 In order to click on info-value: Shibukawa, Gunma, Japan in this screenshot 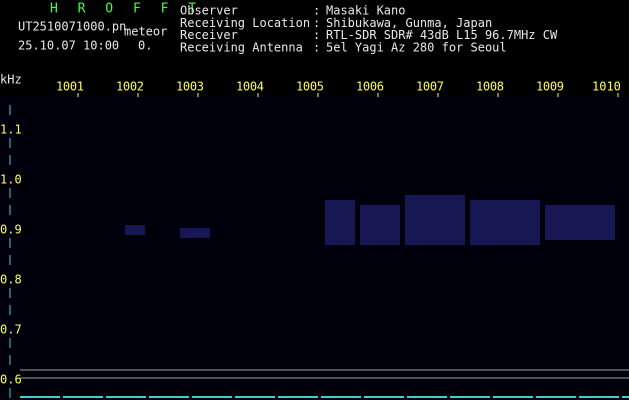, I will do `click(409, 23)`.